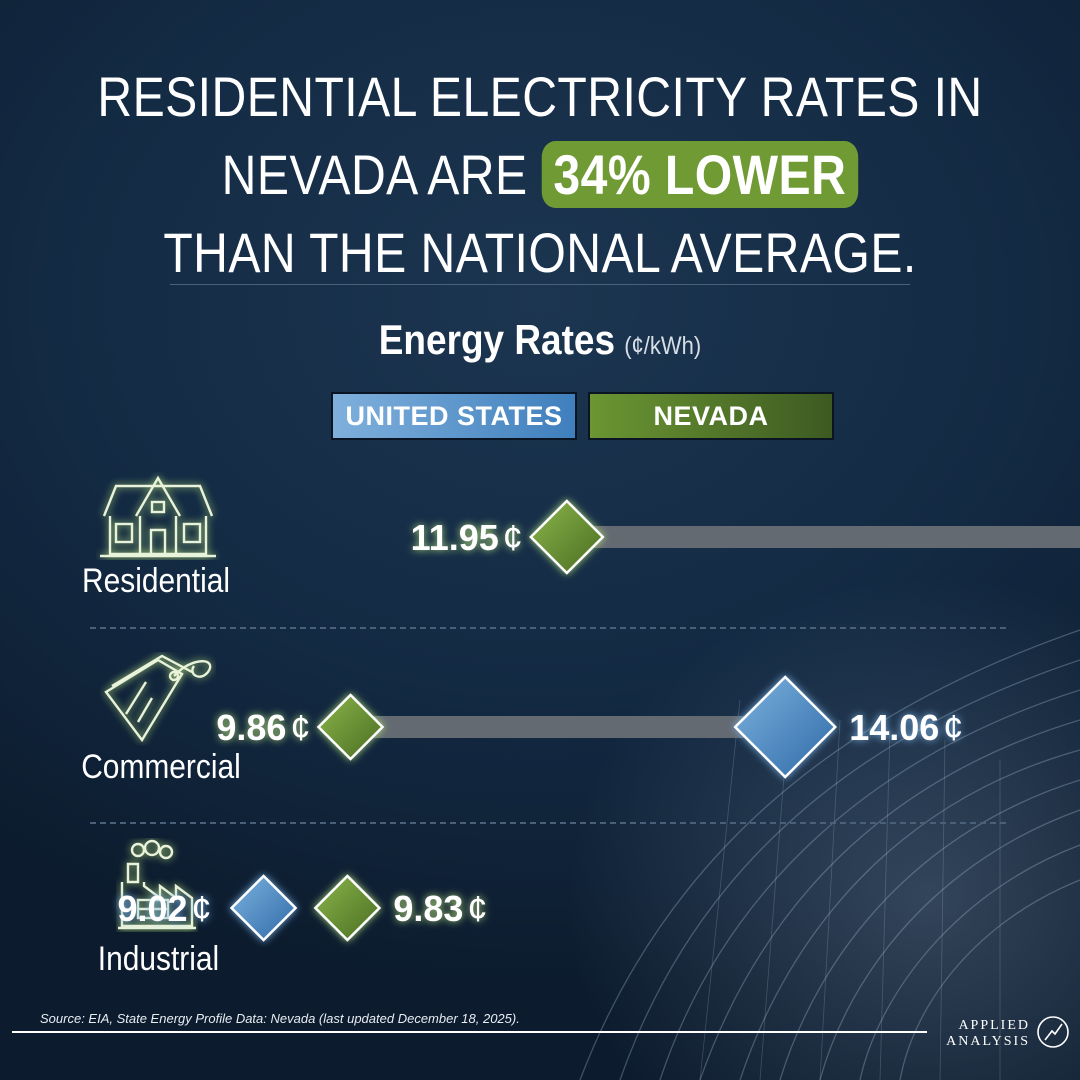 The width and height of the screenshot is (1080, 1080). I want to click on headline-line-2-prefix: NEVADA ARE, so click(374, 174).